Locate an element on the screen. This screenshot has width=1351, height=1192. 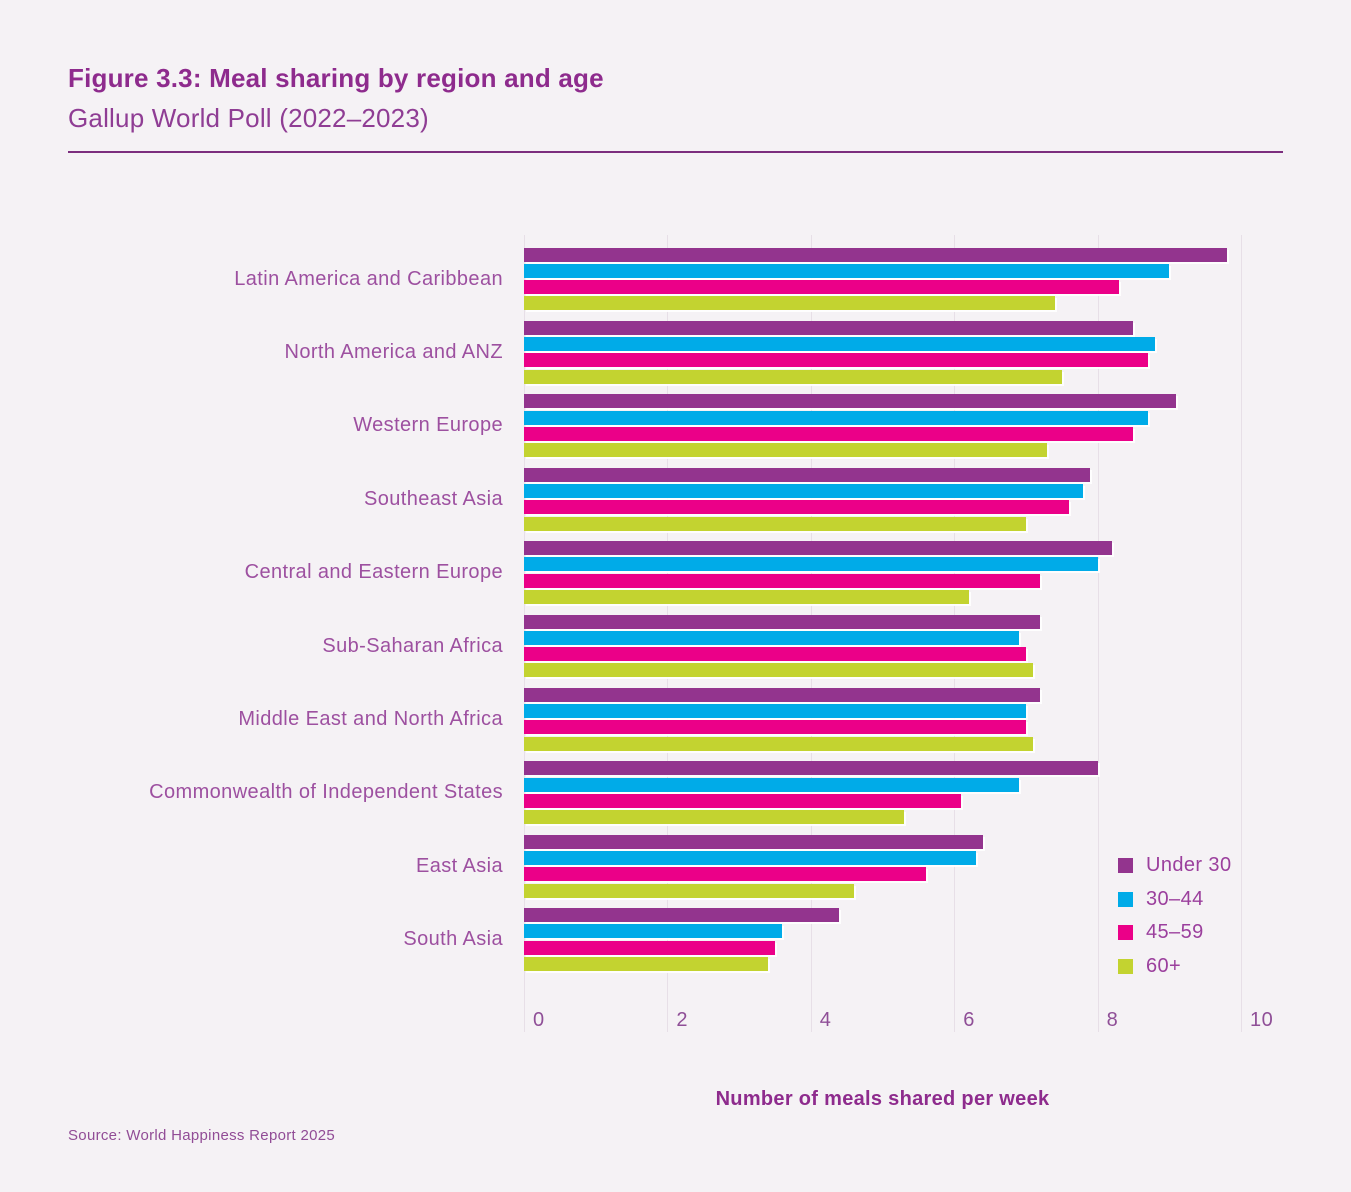
x-tick-label: 2 is located at coordinates (682, 1020).